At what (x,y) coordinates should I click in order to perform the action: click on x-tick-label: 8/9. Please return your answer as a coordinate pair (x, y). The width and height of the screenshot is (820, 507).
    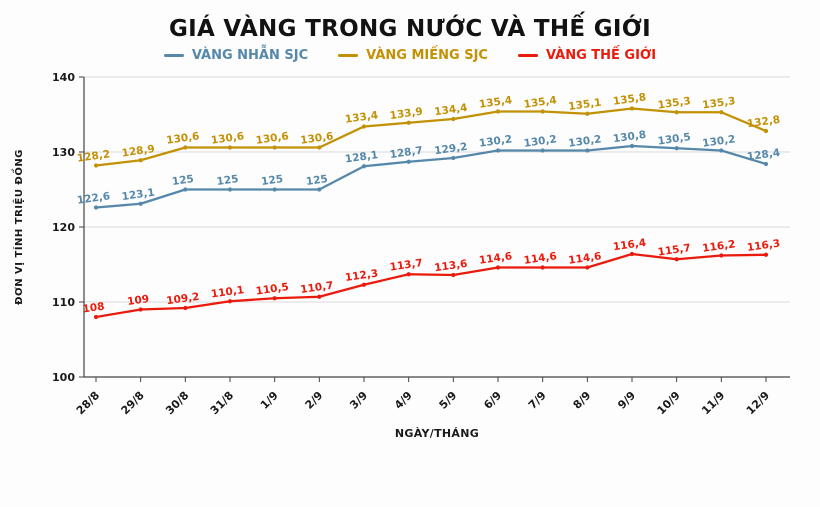
    Looking at the image, I should click on (582, 400).